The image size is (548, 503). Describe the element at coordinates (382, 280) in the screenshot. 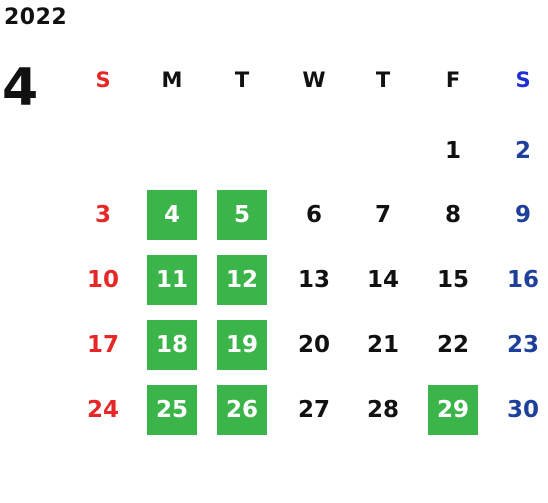

I see `day-cell-14: 14` at that location.